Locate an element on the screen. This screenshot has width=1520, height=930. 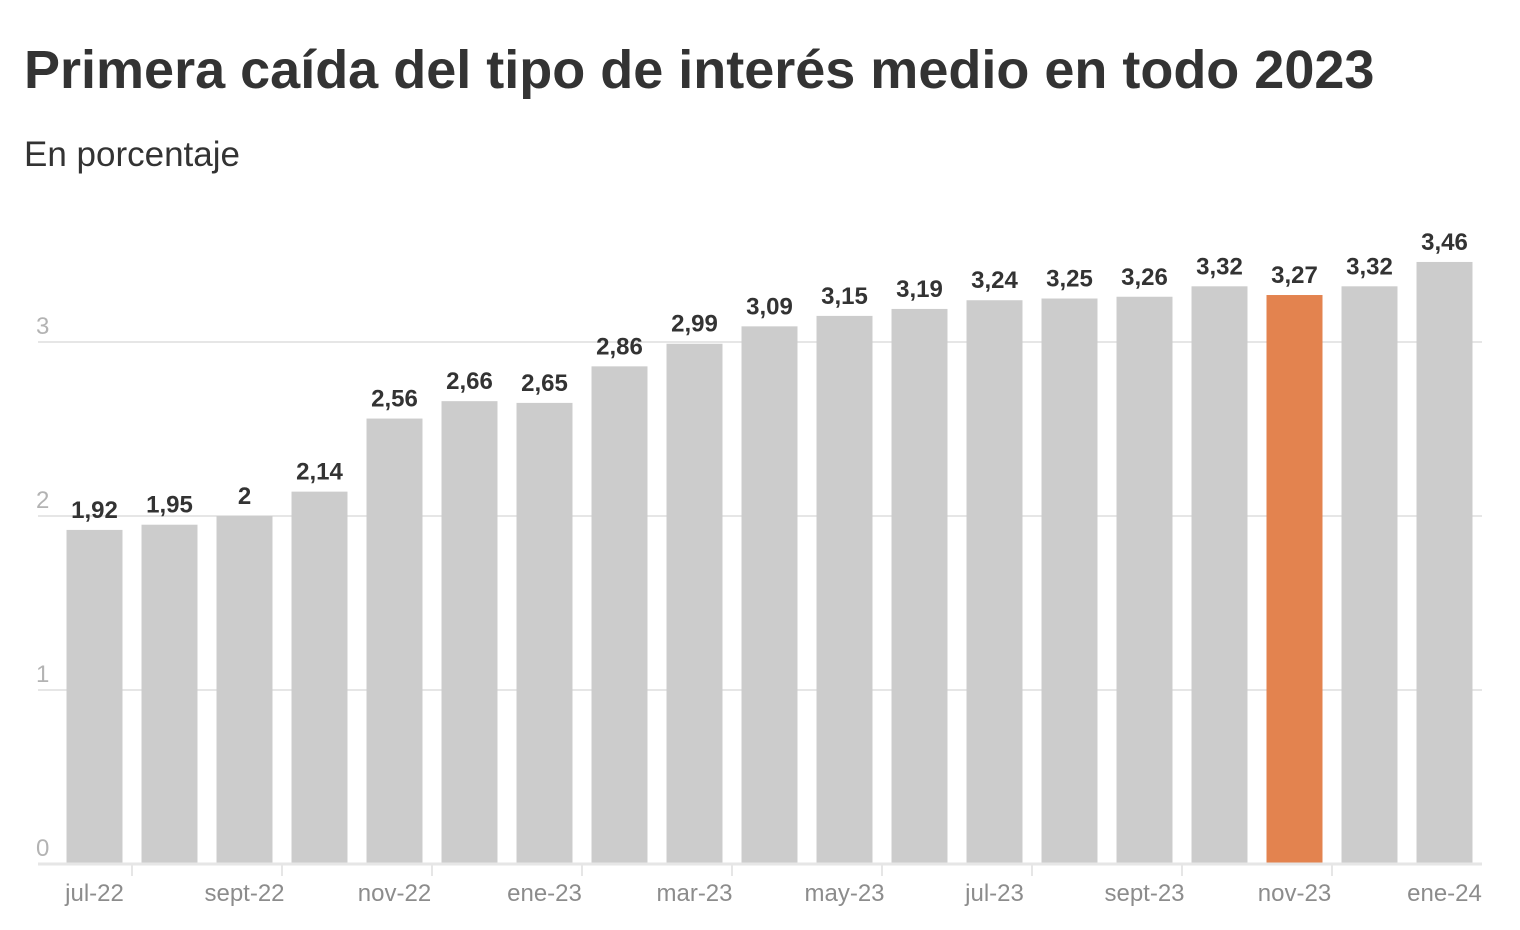
data-label-oct-22: 2,14 is located at coordinates (319, 472).